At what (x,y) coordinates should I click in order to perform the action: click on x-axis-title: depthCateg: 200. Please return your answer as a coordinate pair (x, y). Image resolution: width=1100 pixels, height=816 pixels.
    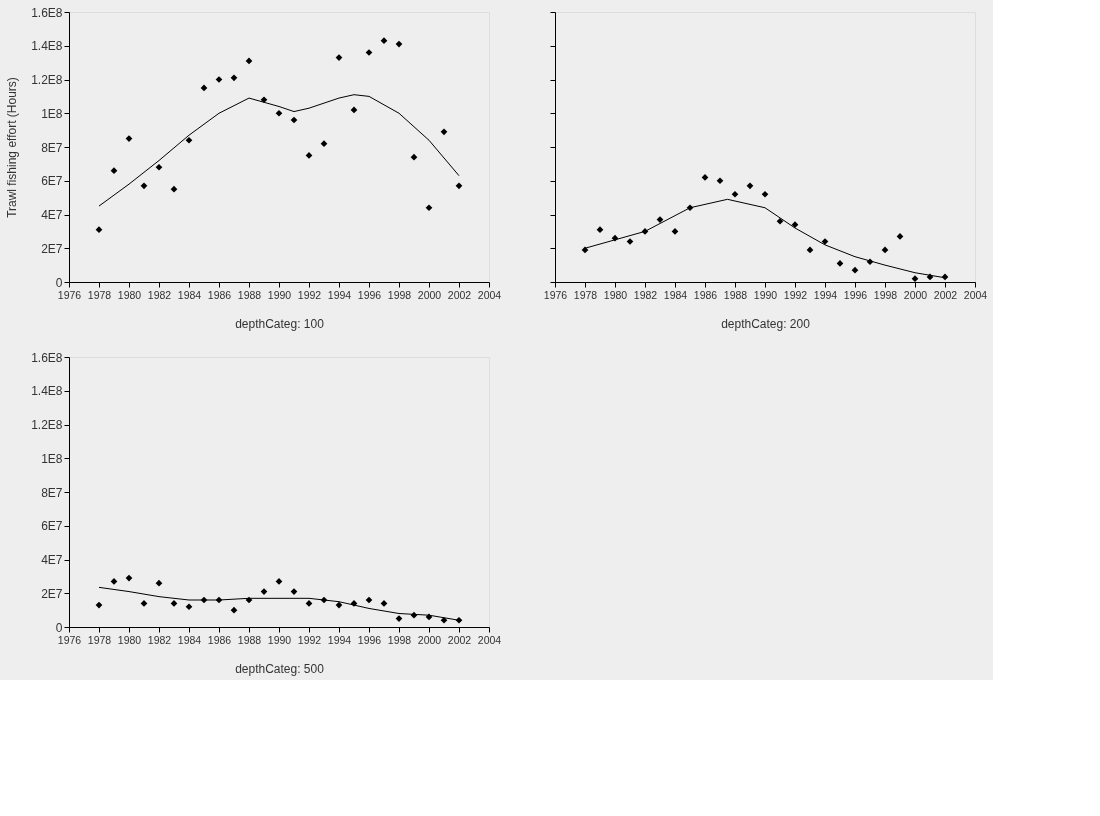
    Looking at the image, I should click on (766, 324).